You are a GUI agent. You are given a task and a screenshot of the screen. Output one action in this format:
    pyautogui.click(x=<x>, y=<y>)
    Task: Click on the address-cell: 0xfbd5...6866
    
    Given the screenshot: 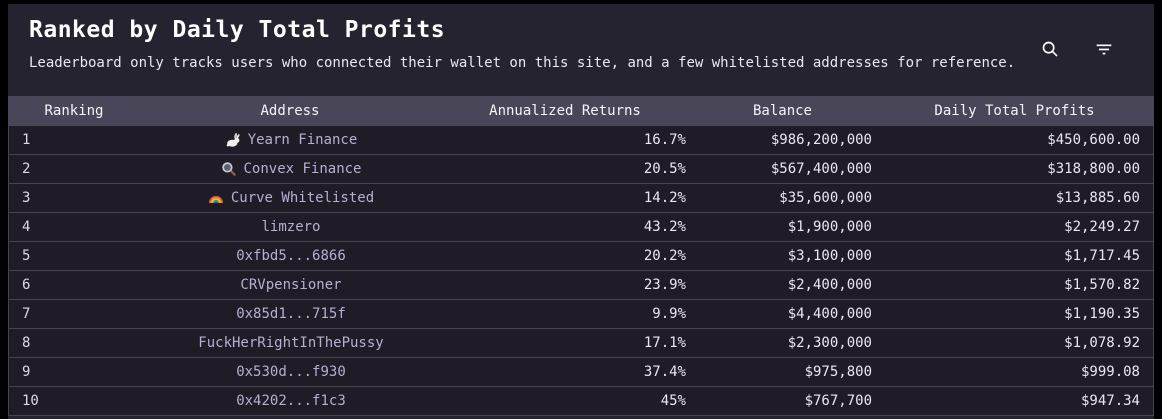 What is the action you would take?
    pyautogui.click(x=291, y=256)
    